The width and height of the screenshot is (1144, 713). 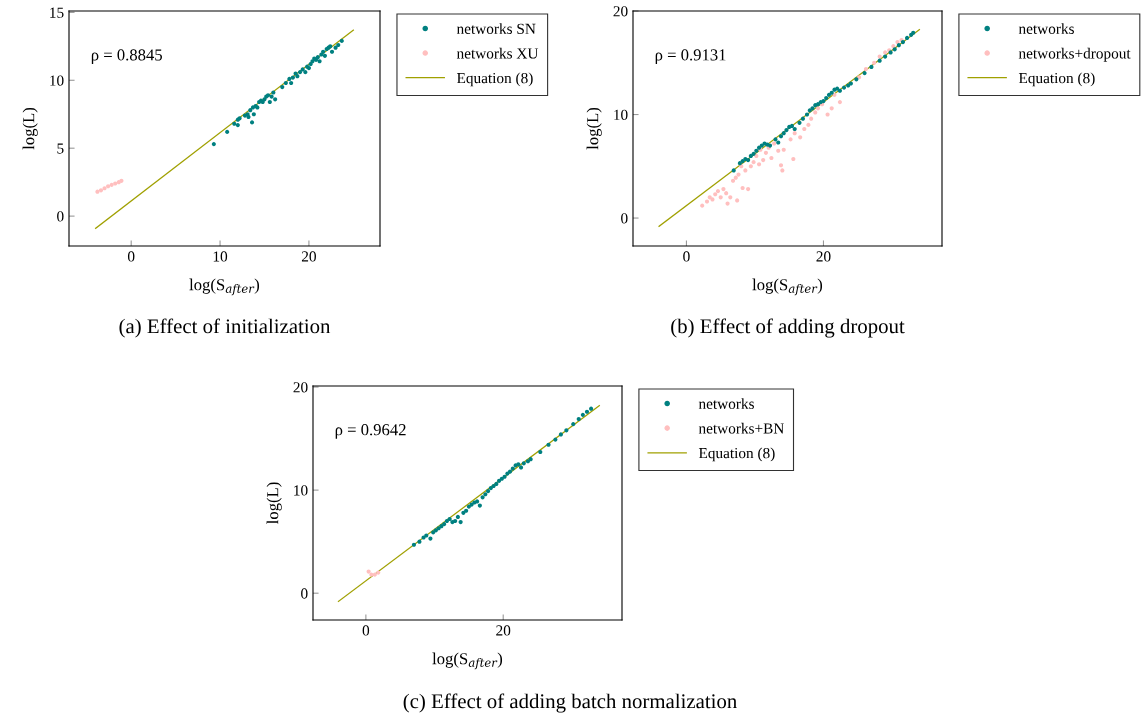 What do you see at coordinates (690, 56) in the screenshot?
I see `annotation: ρ = 0.9131` at bounding box center [690, 56].